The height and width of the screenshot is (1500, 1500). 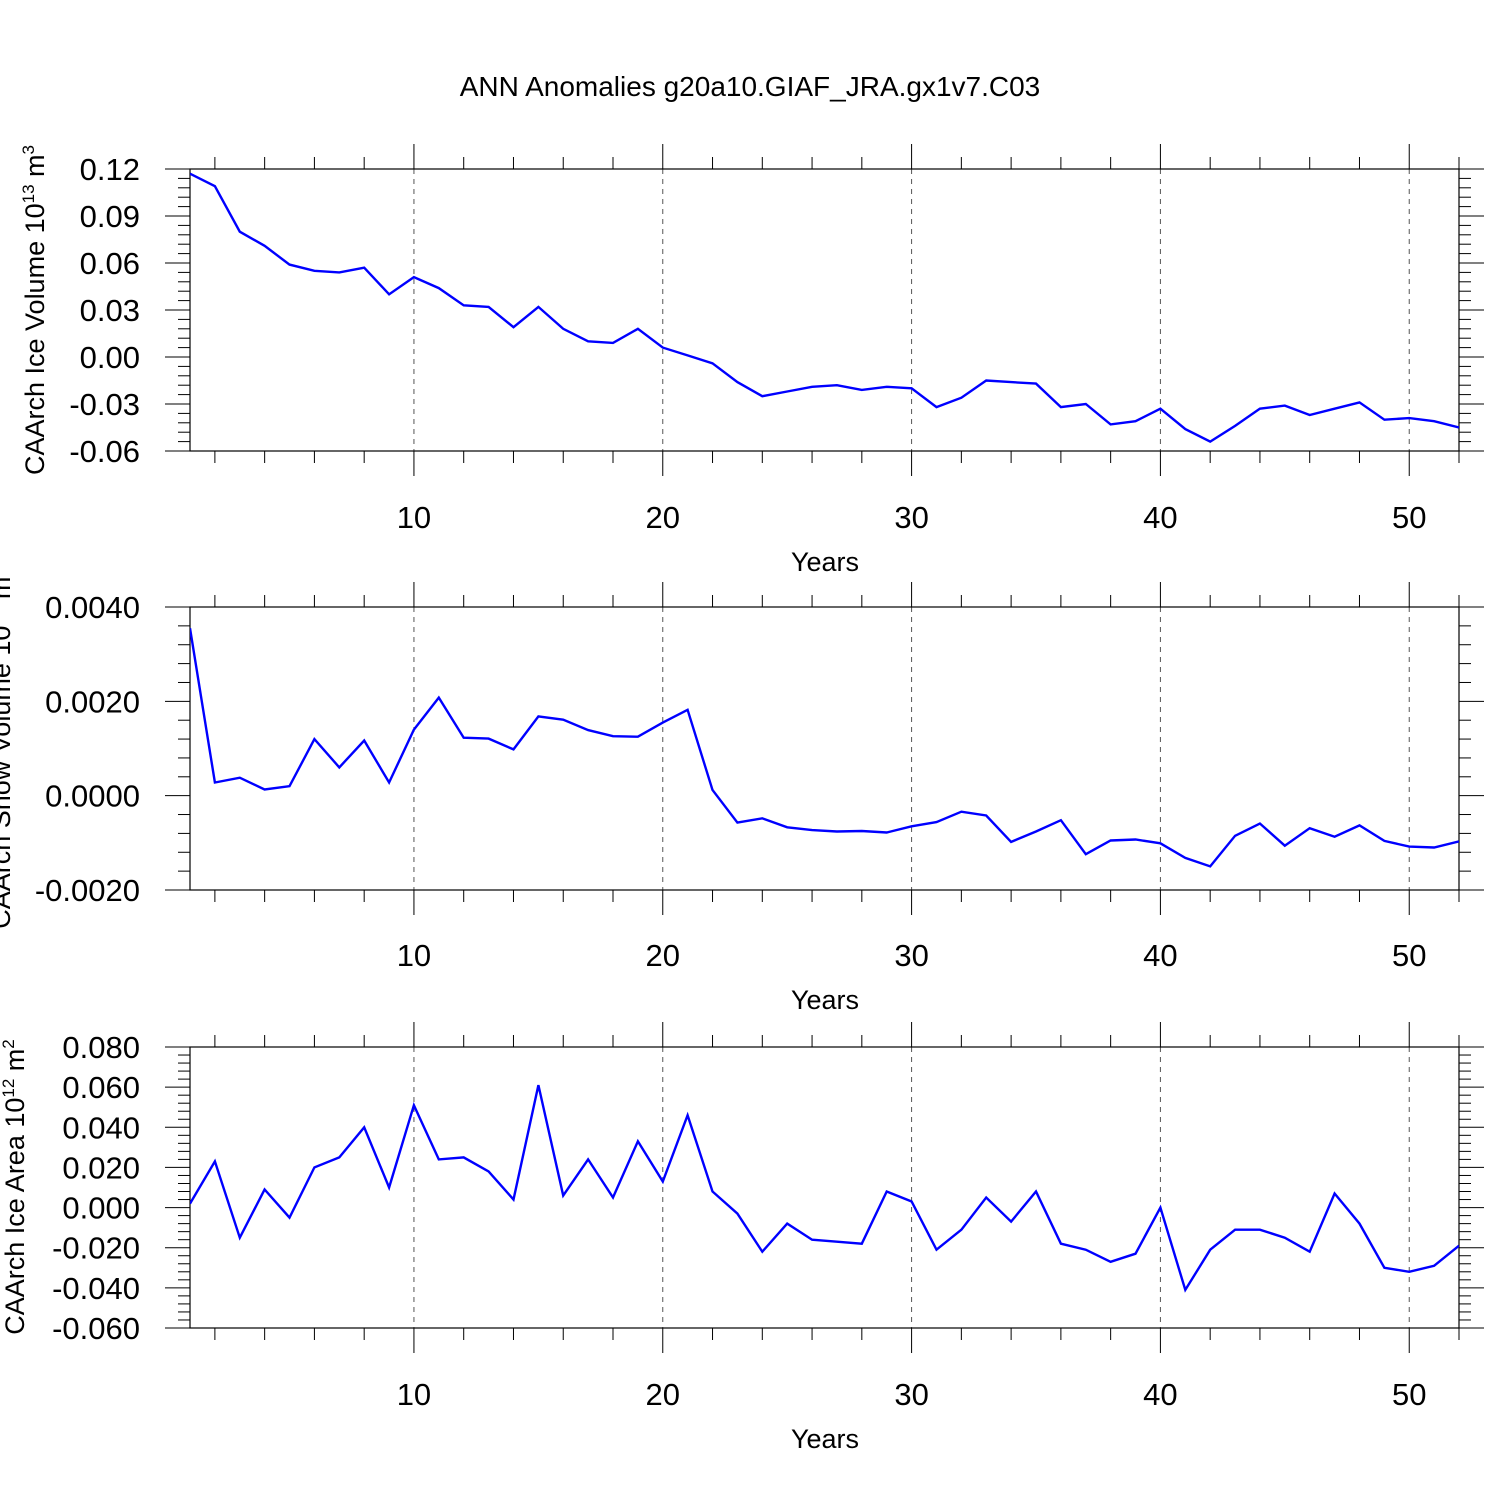 What do you see at coordinates (101, 1087) in the screenshot?
I see `y-tick-label: 0.060` at bounding box center [101, 1087].